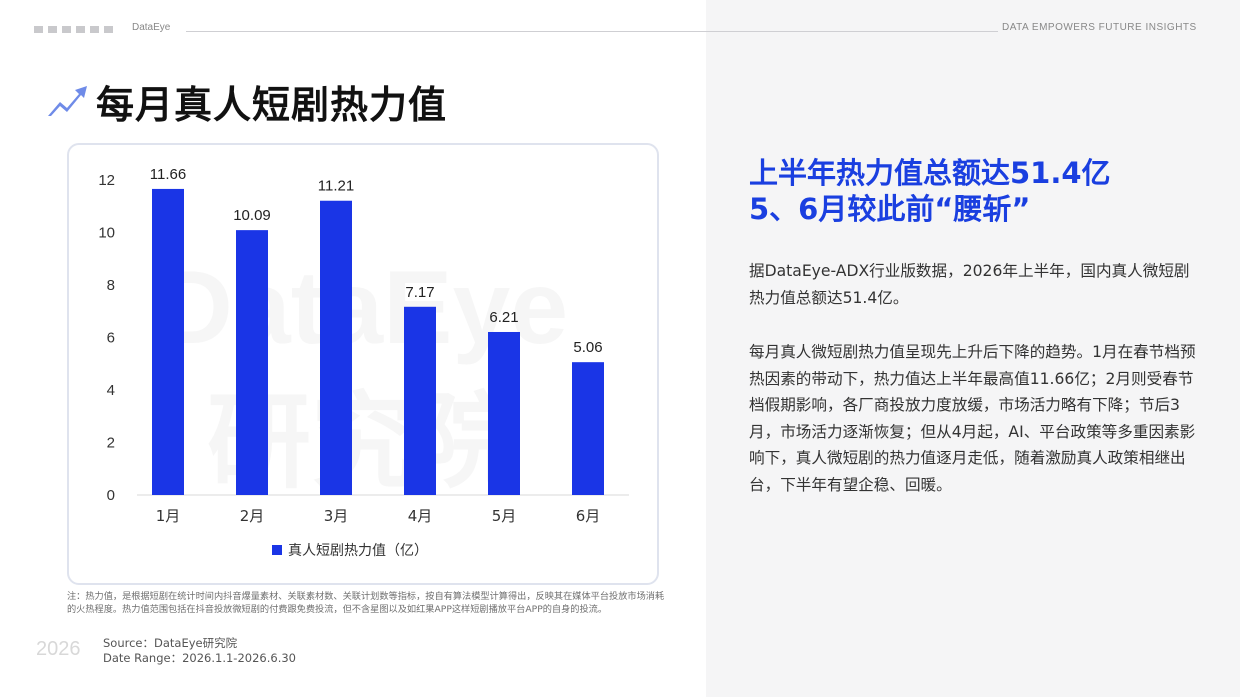 The height and width of the screenshot is (697, 1240). I want to click on bar-data-label: 6.21, so click(503, 317).